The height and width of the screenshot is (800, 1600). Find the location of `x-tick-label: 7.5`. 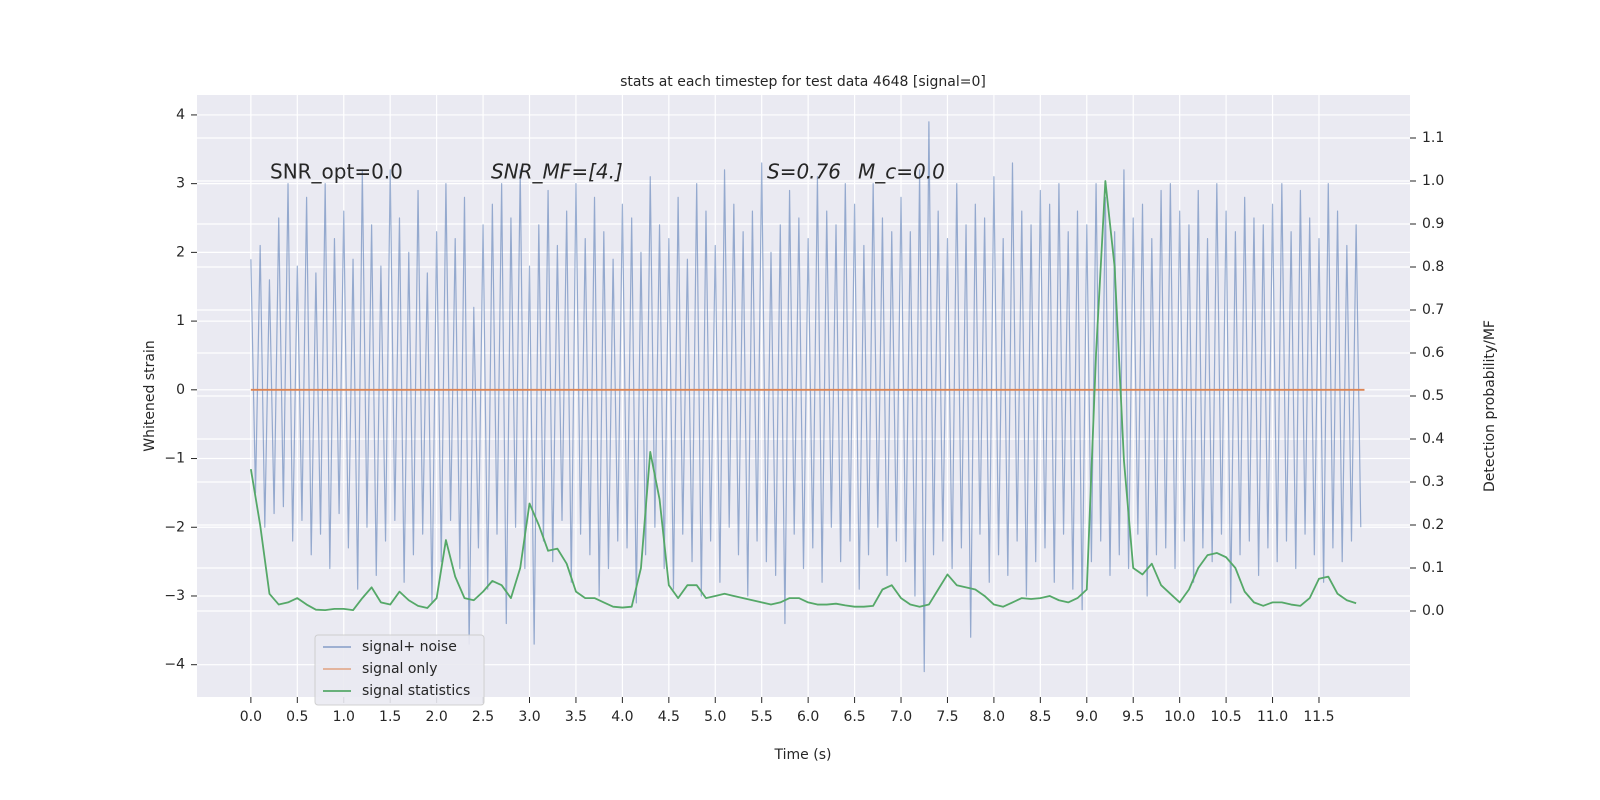

x-tick-label: 7.5 is located at coordinates (947, 717).